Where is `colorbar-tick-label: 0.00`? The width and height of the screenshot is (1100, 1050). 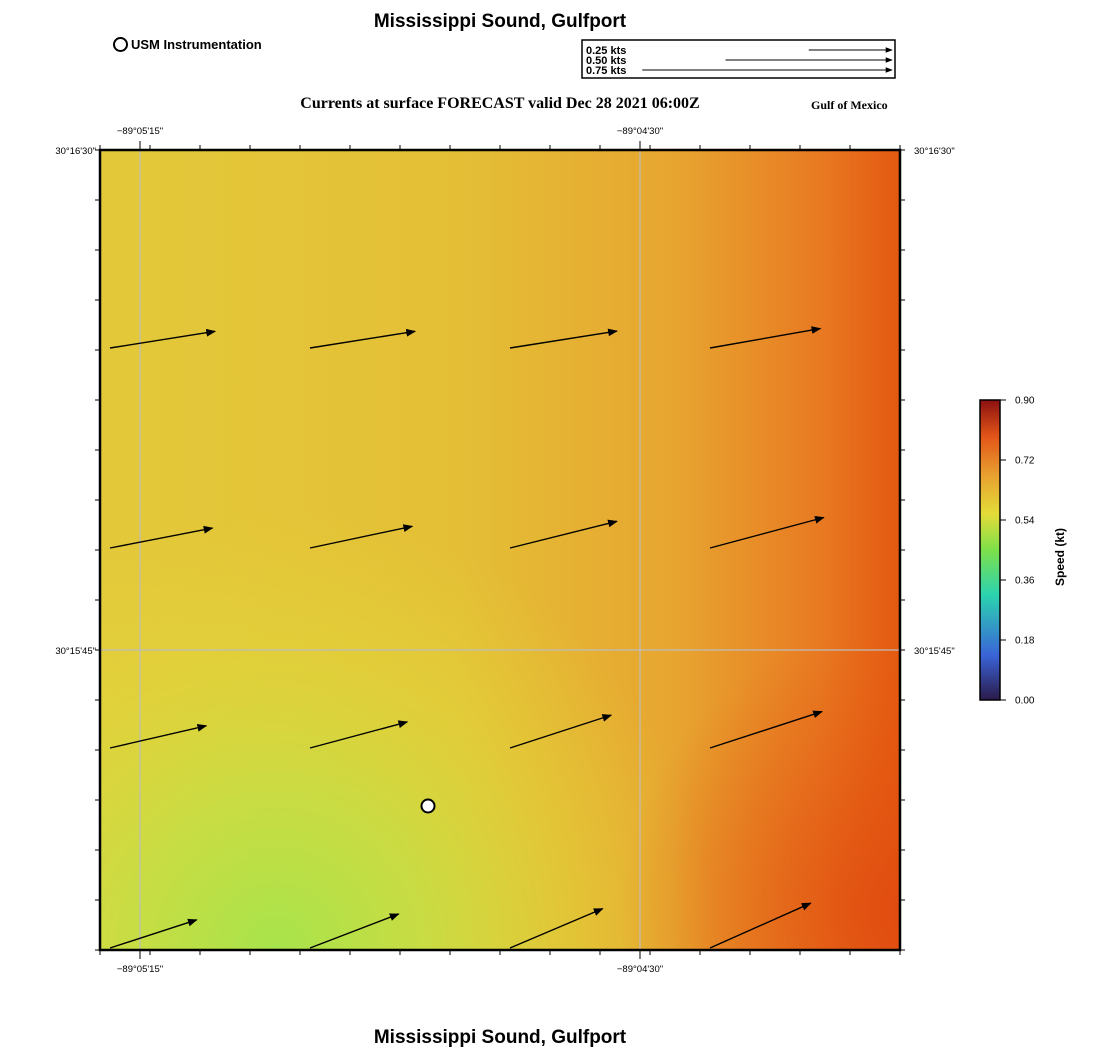 colorbar-tick-label: 0.00 is located at coordinates (1025, 701).